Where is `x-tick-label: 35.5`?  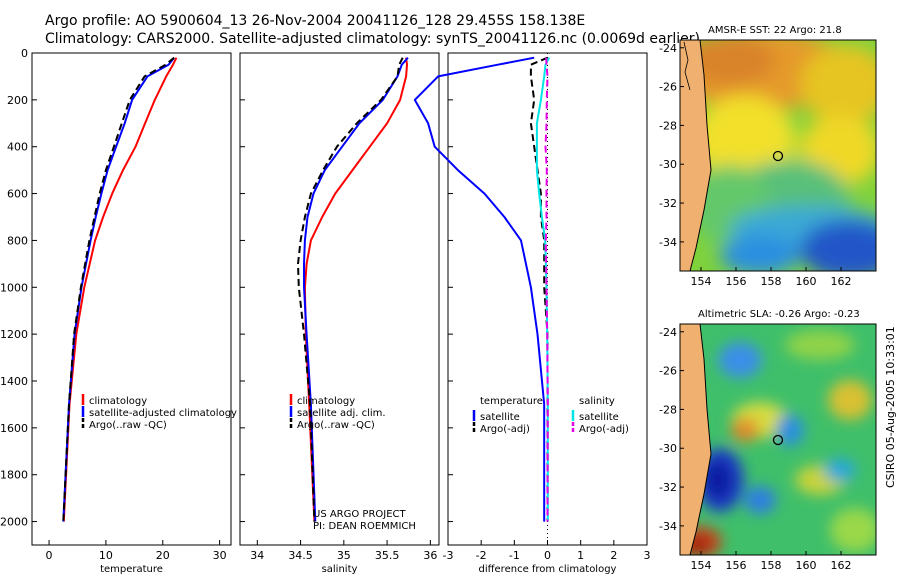
x-tick-label: 35.5 is located at coordinates (387, 555).